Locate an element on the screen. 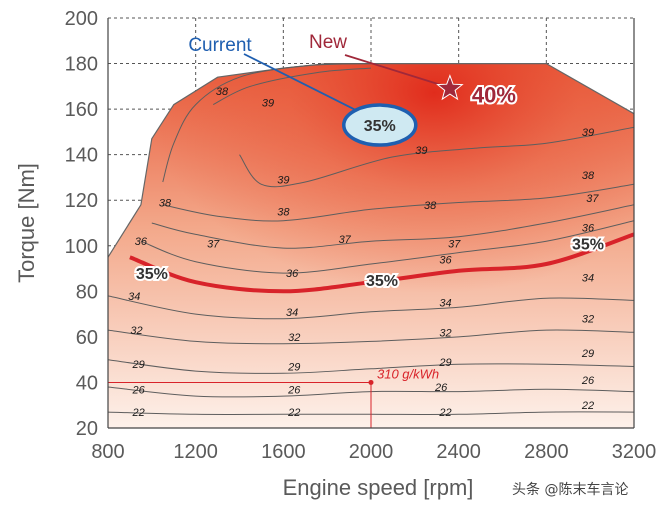 This screenshot has width=672, height=510. new-leader-line is located at coordinates (392, 70).